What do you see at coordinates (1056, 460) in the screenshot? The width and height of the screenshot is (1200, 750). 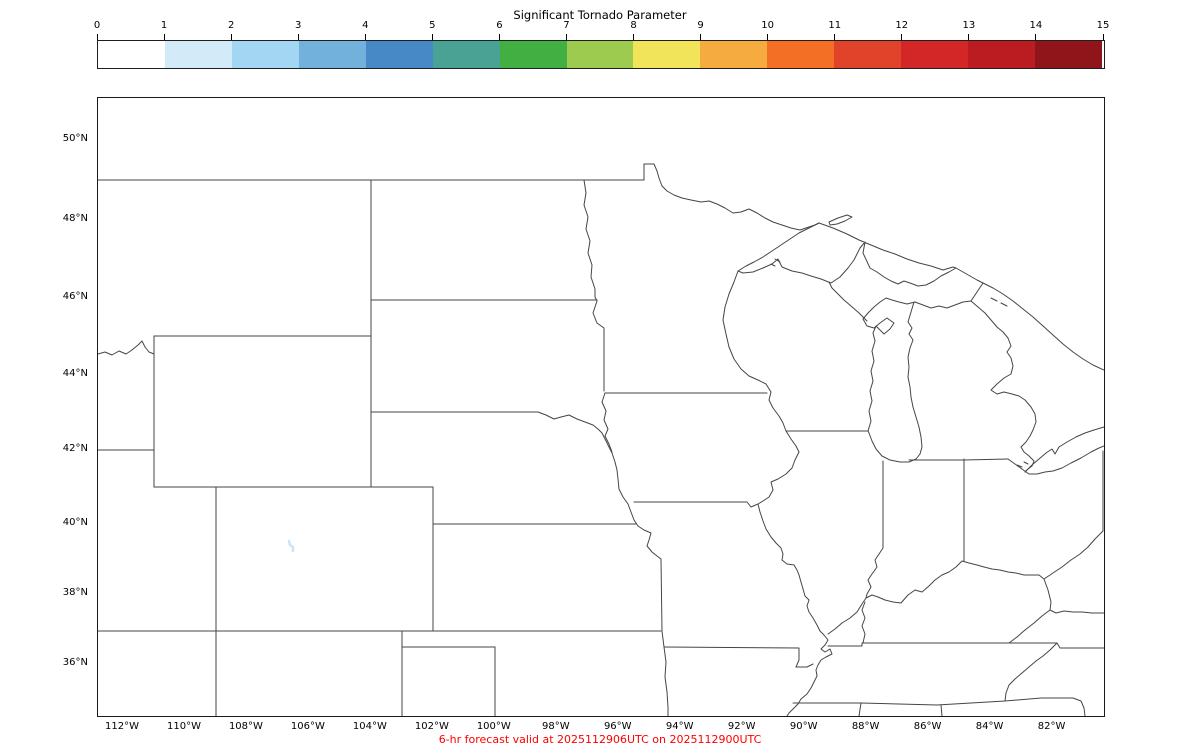 I see `lake-erie-south-shore` at bounding box center [1056, 460].